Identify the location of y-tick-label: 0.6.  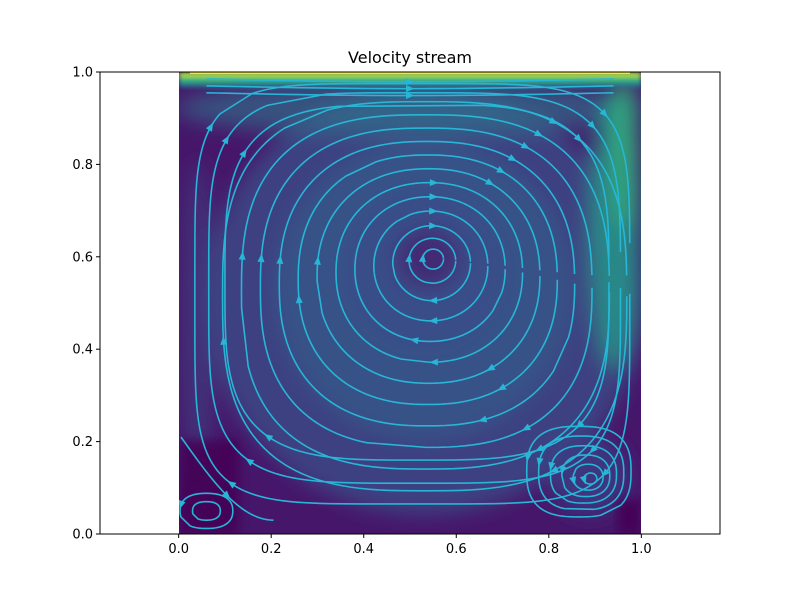
(82, 257).